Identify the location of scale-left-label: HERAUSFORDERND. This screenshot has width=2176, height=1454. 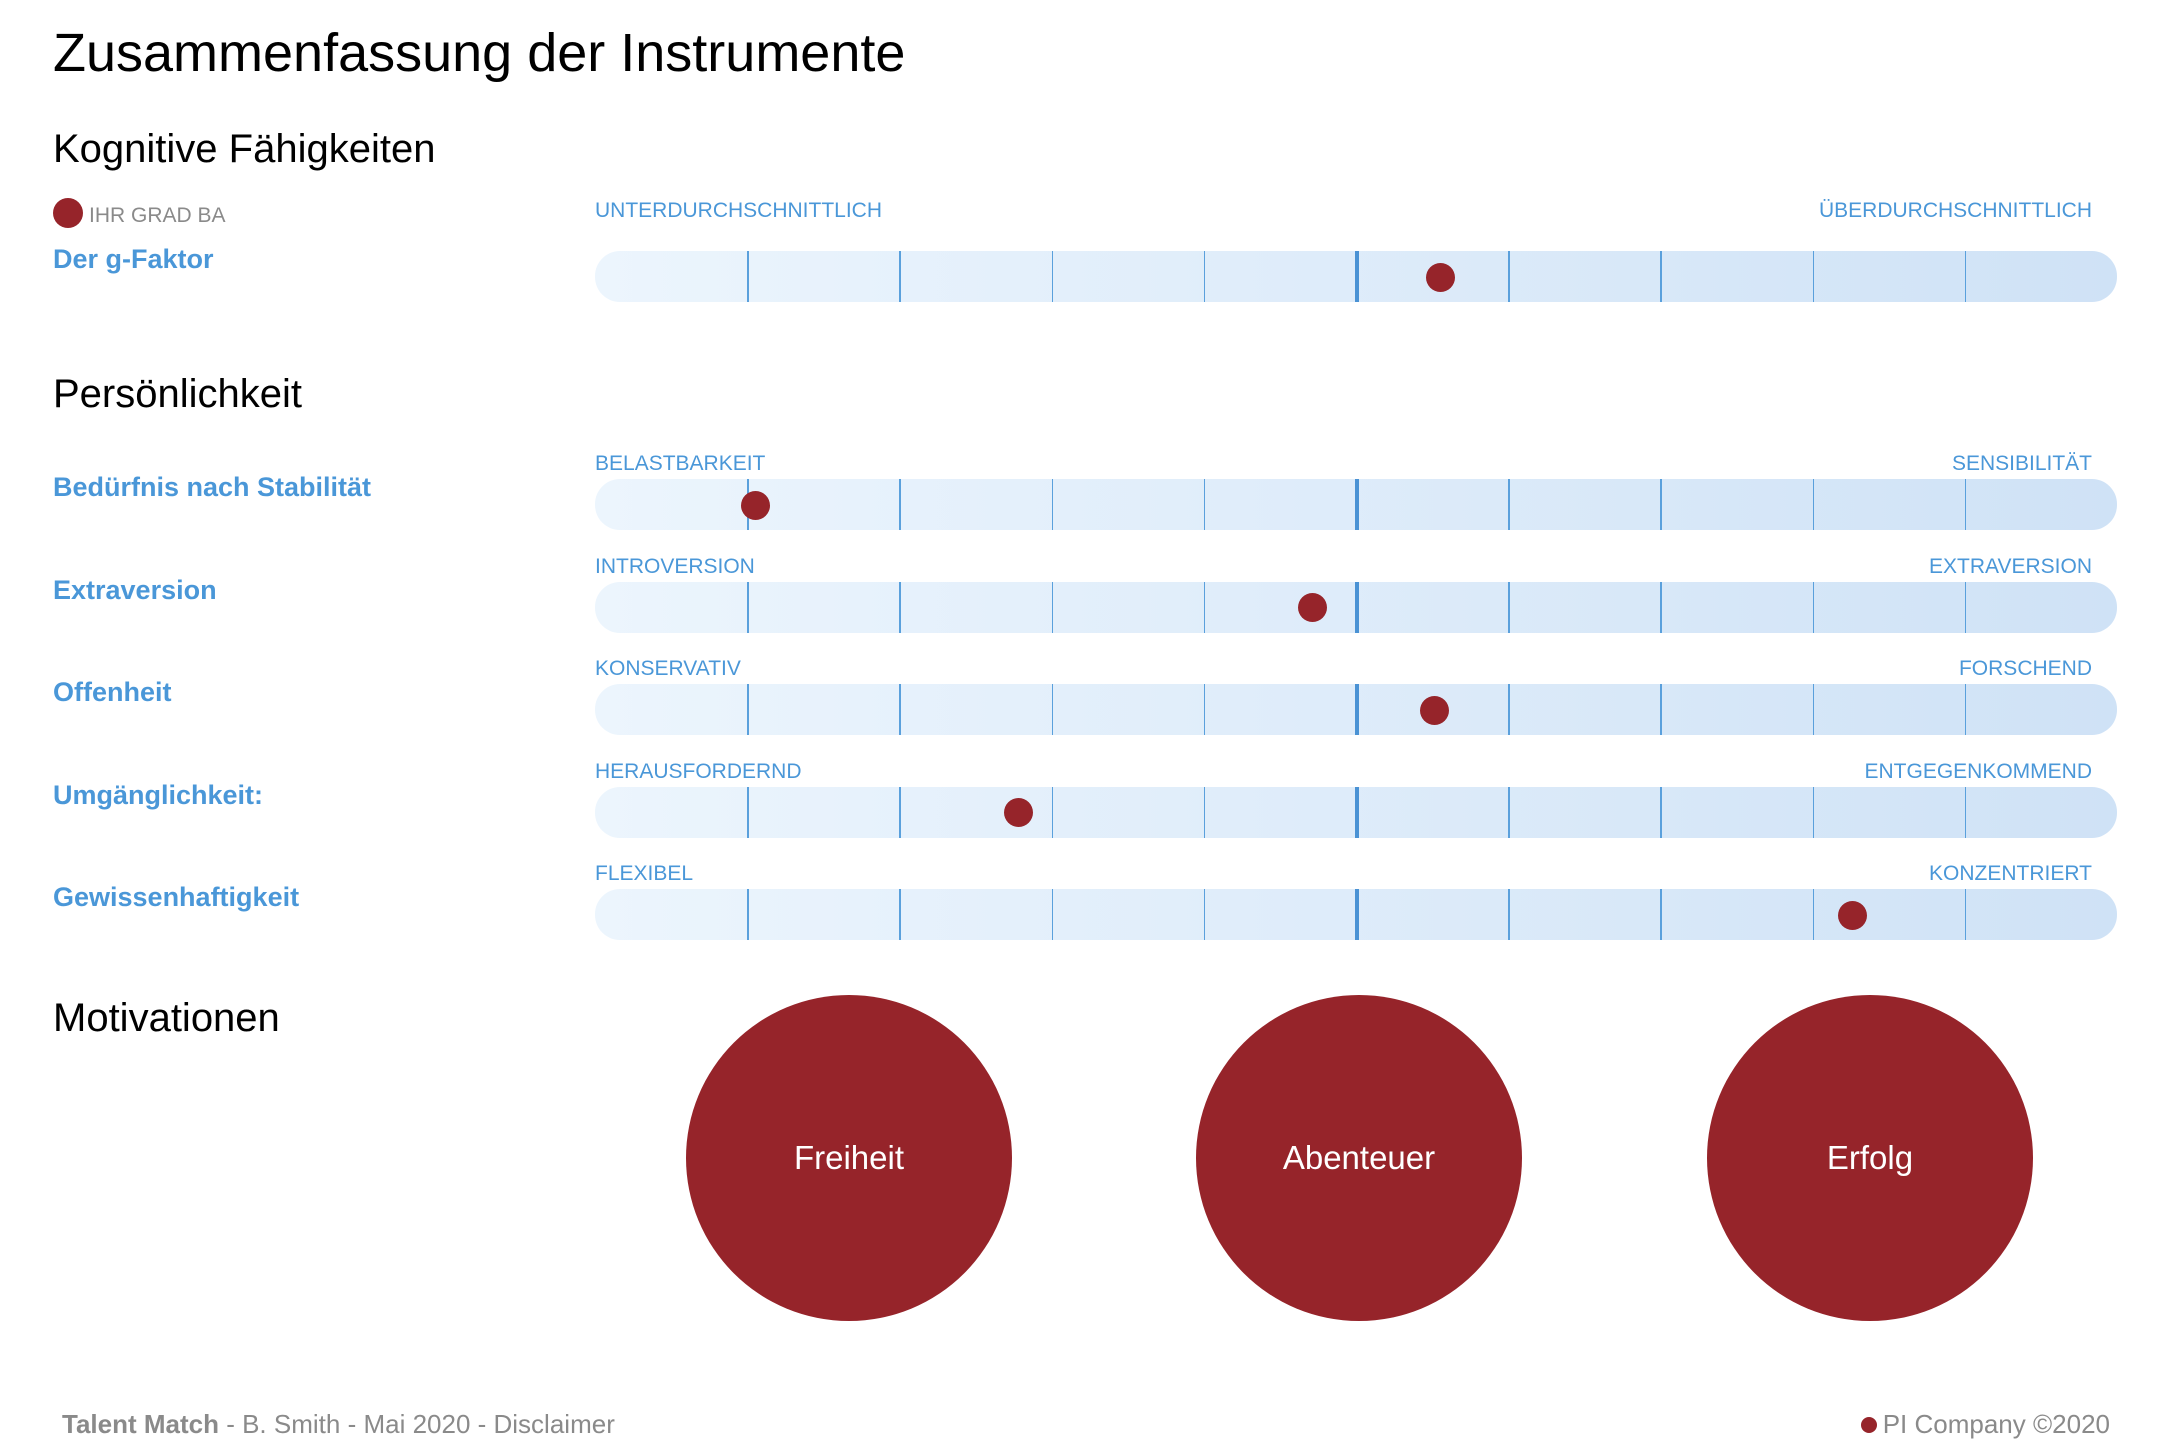
(698, 771).